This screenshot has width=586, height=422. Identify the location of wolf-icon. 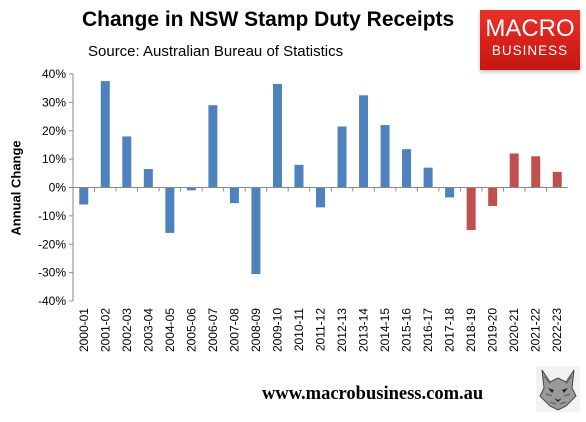
(558, 389).